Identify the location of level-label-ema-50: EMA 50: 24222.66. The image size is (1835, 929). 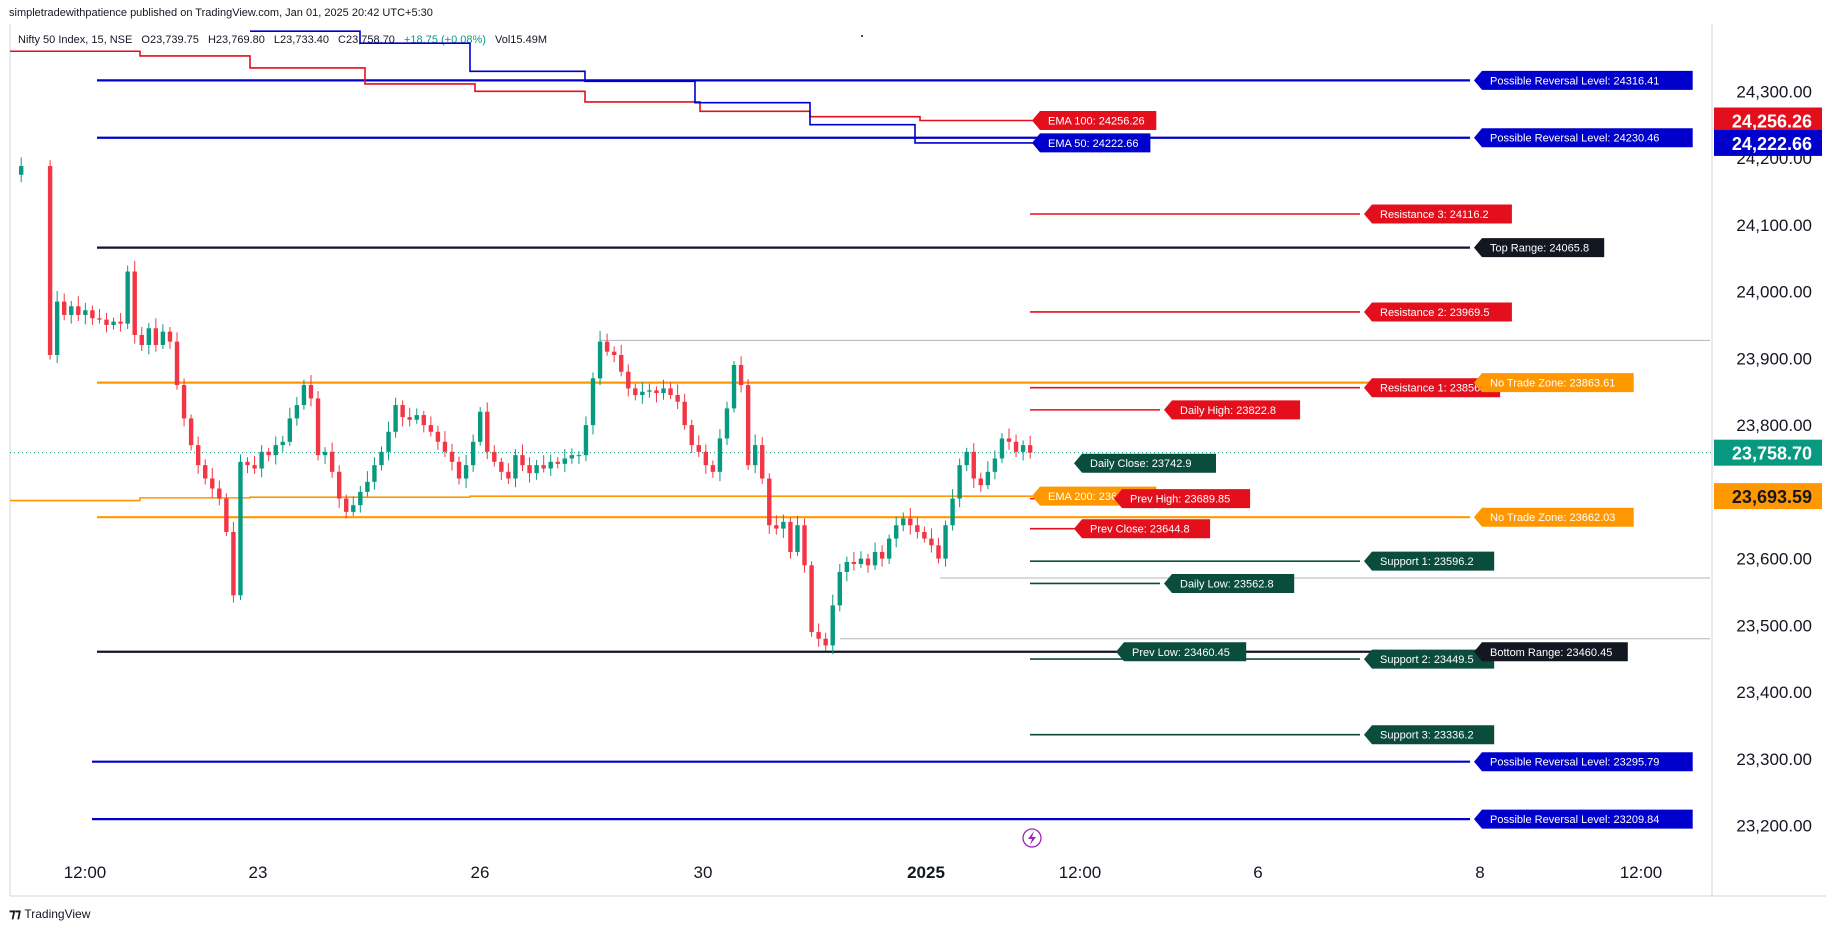
(1091, 143).